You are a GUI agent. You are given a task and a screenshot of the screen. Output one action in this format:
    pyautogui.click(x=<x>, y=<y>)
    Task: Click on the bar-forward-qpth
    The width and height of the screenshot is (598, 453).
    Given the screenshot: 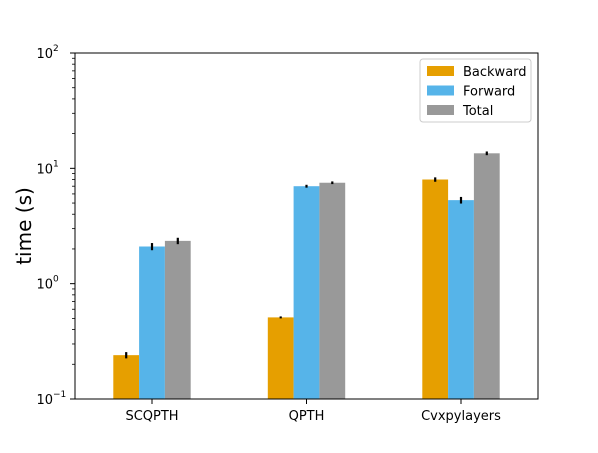 What is the action you would take?
    pyautogui.click(x=306, y=292)
    